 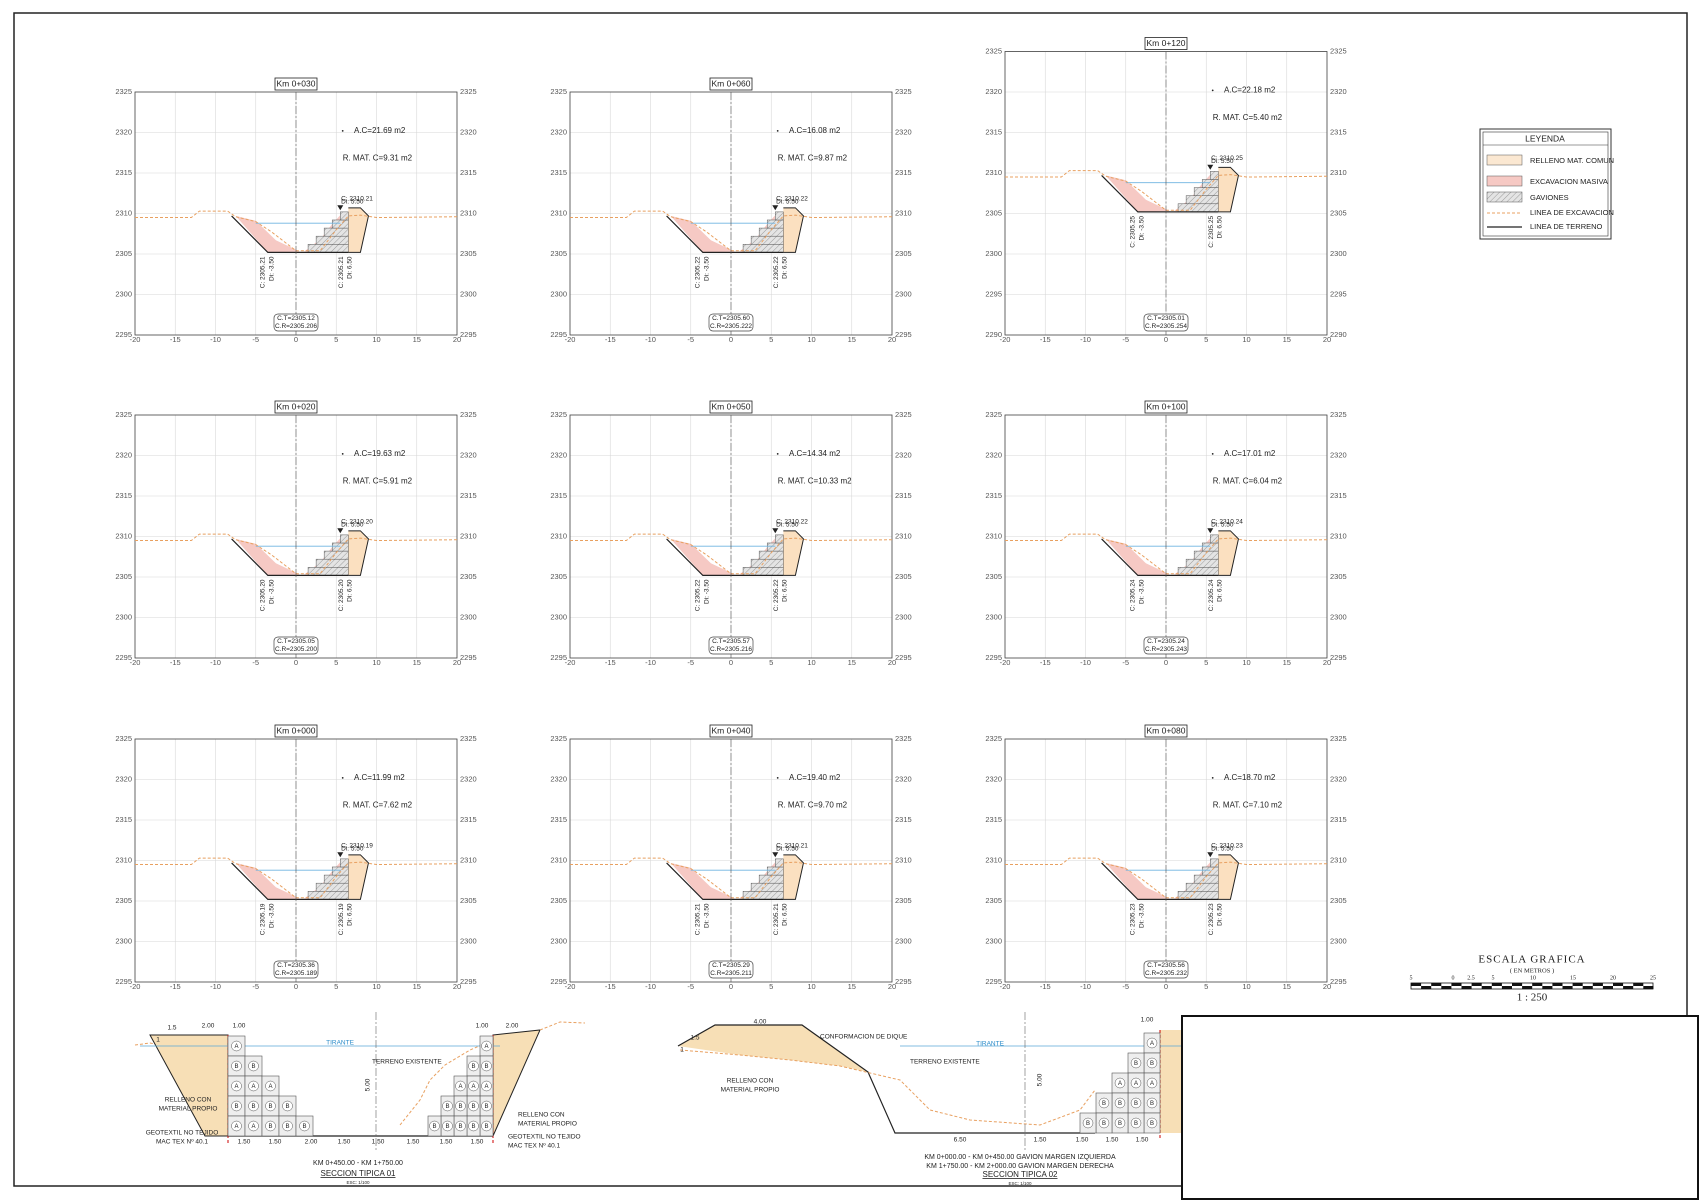 What do you see at coordinates (1166, 662) in the screenshot?
I see `x-tick-label: 0` at bounding box center [1166, 662].